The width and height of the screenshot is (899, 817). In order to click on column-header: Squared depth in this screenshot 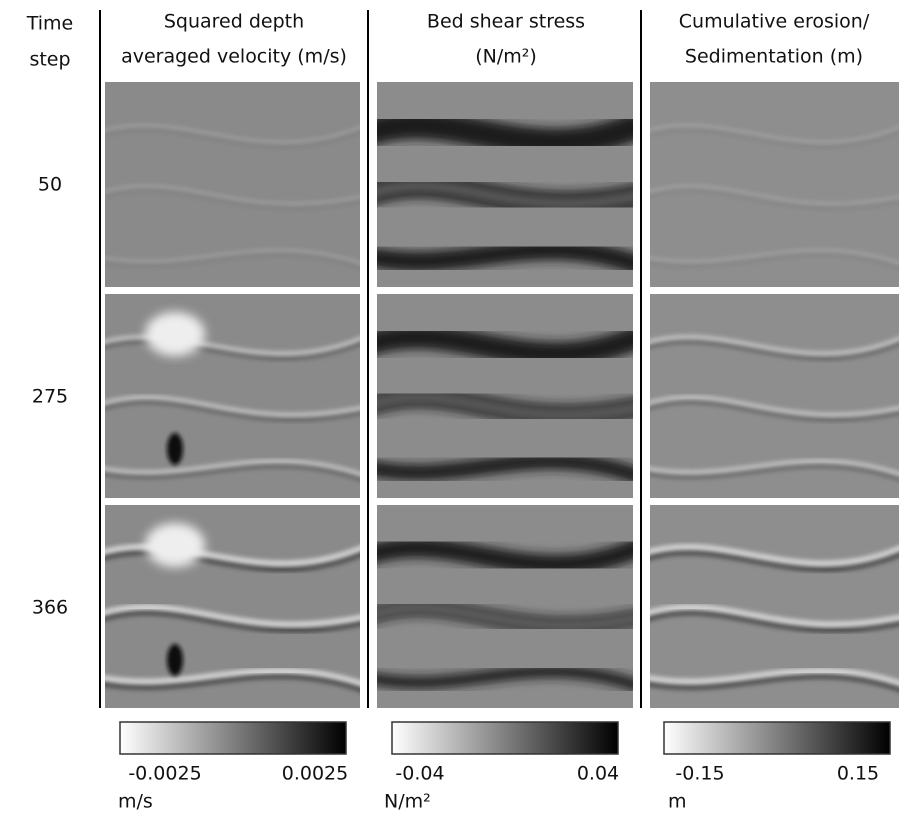, I will do `click(234, 22)`.